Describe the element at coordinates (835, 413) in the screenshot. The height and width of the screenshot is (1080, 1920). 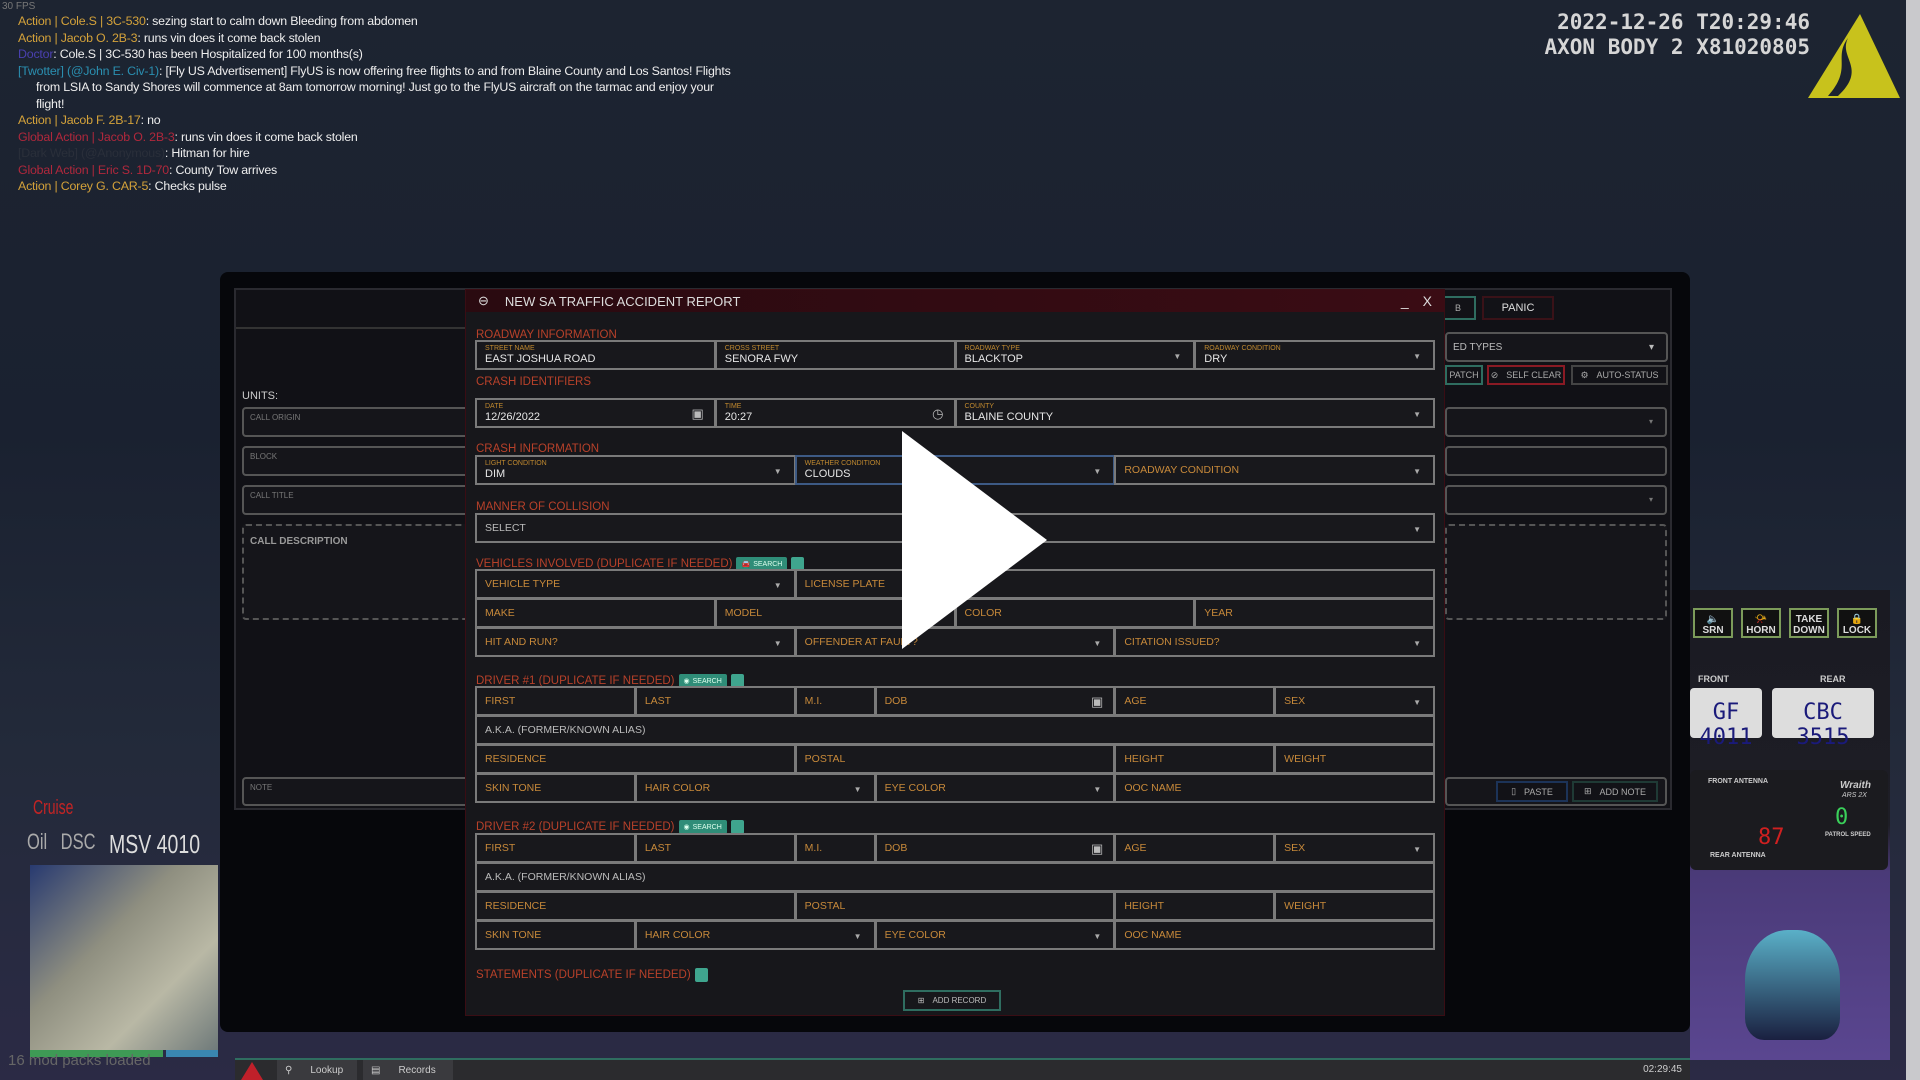
I see `time-field: TIME 20:27 ◷` at that location.